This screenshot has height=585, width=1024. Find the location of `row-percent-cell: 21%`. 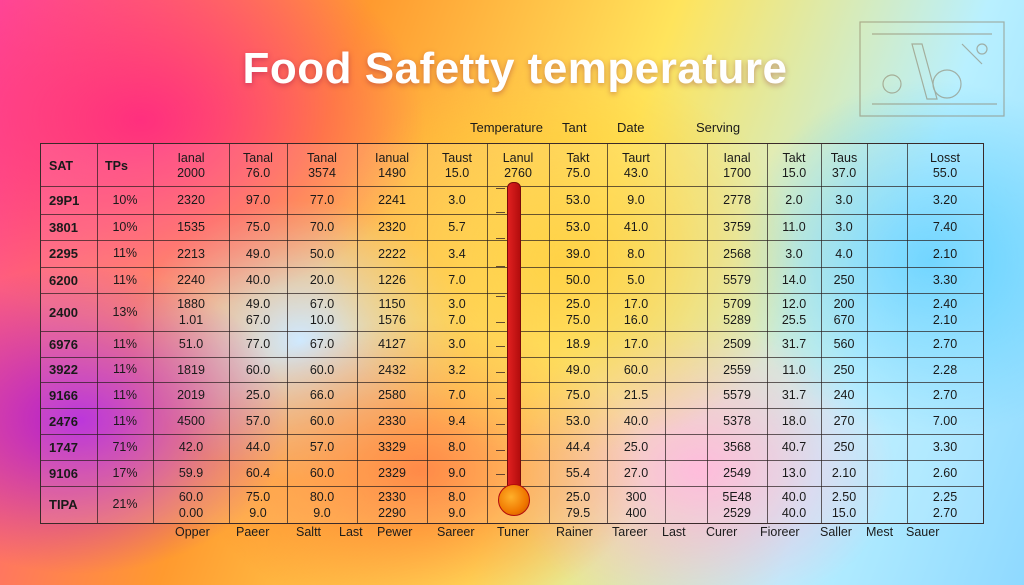

row-percent-cell: 21% is located at coordinates (125, 504).